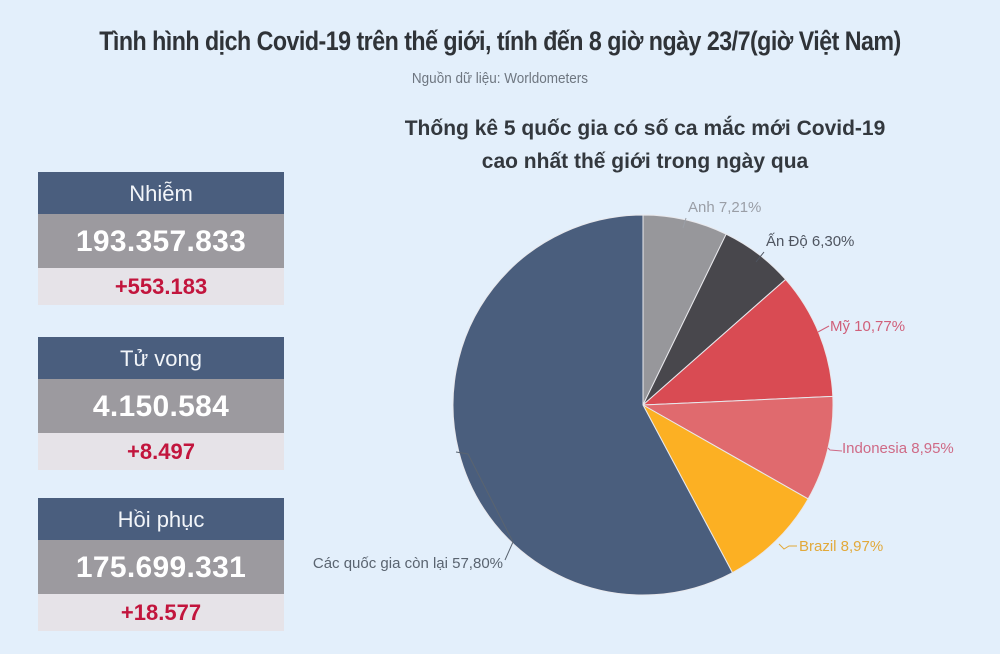  I want to click on stat-total: 193.357.833, so click(161, 241).